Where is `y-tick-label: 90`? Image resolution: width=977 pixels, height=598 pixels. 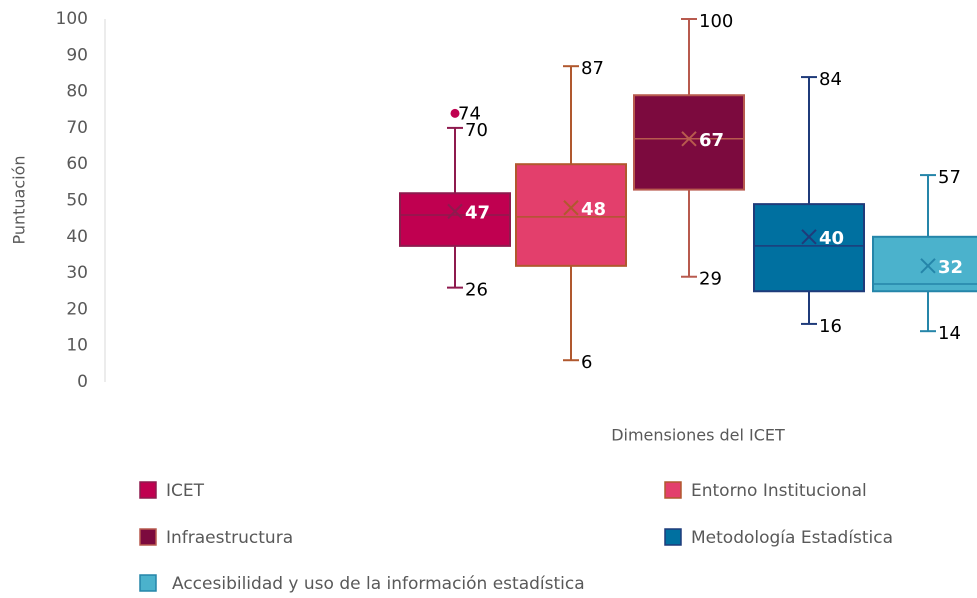
y-tick-label: 90 is located at coordinates (77, 55).